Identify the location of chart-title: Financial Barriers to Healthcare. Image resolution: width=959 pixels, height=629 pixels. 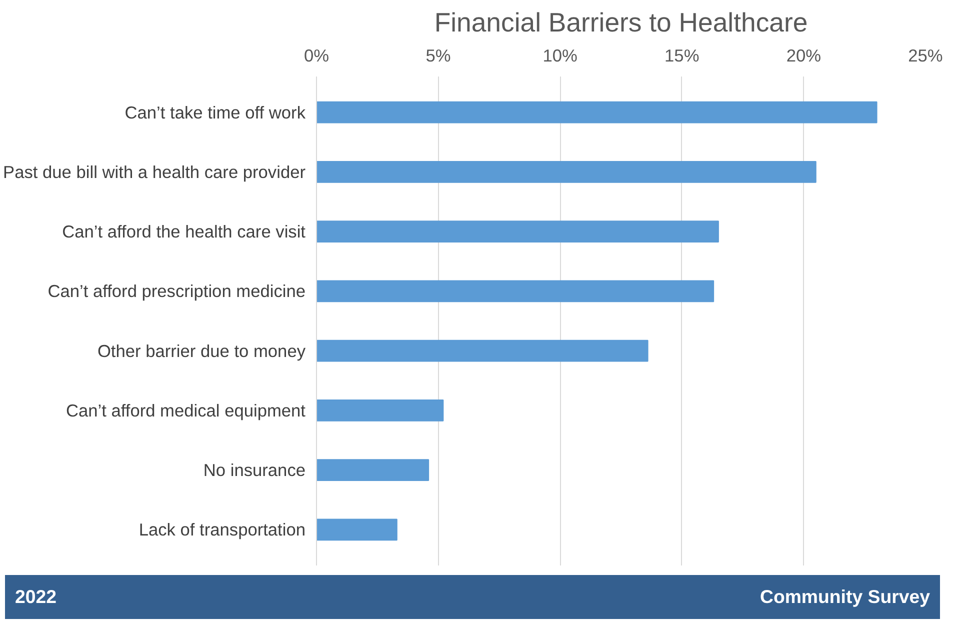
(621, 23).